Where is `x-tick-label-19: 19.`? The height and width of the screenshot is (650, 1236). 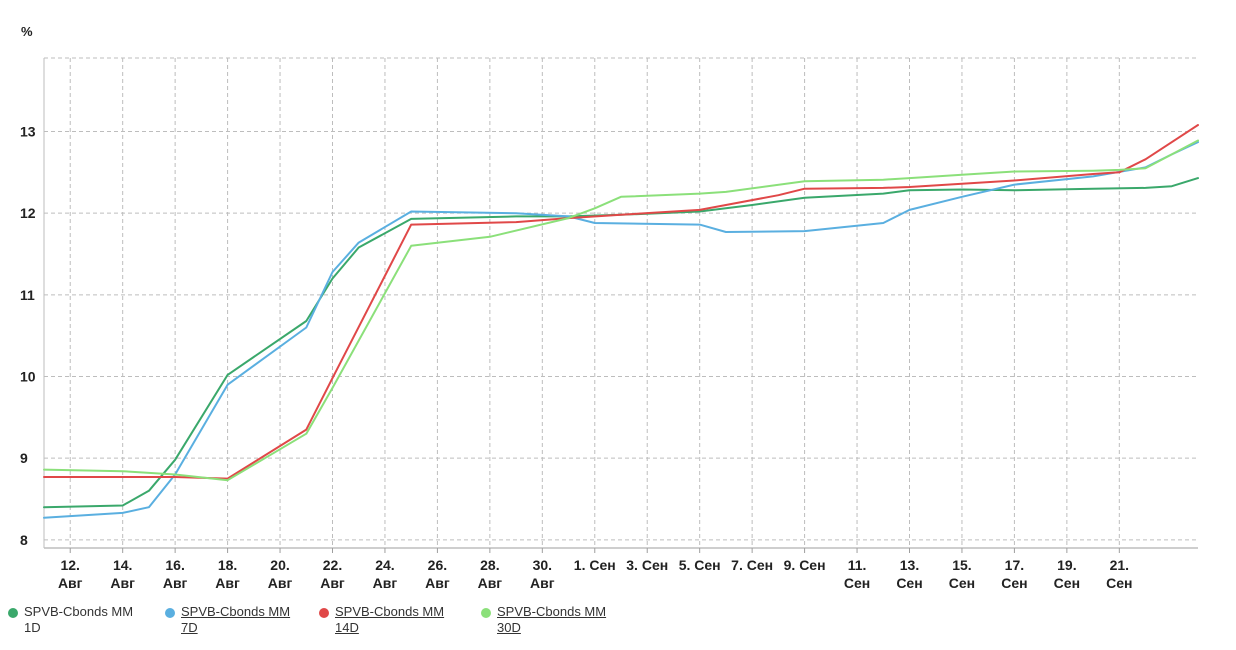 x-tick-label-19: 19. is located at coordinates (1066, 565).